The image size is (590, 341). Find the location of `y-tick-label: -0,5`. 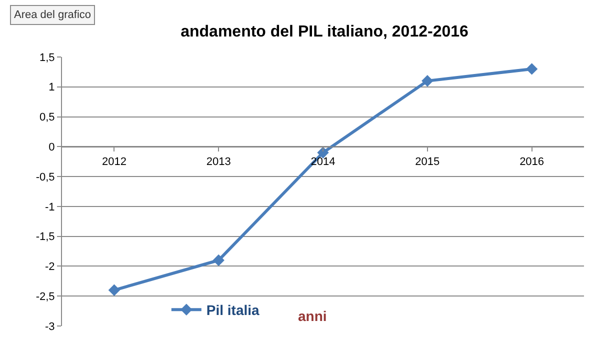

y-tick-label: -0,5 is located at coordinates (45, 177).